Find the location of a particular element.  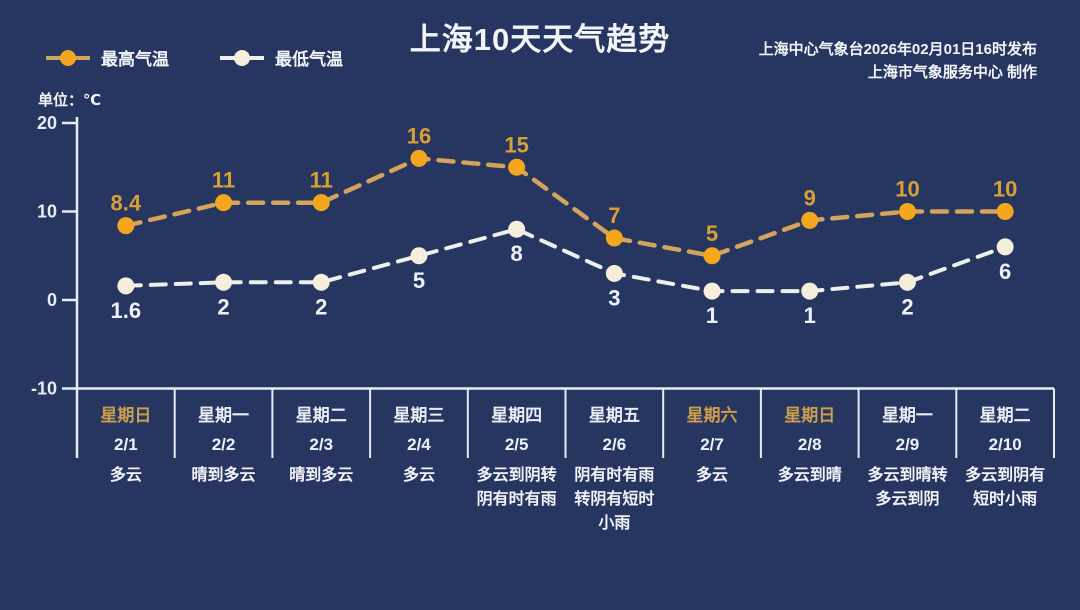

date-label: 2/8 is located at coordinates (810, 444).